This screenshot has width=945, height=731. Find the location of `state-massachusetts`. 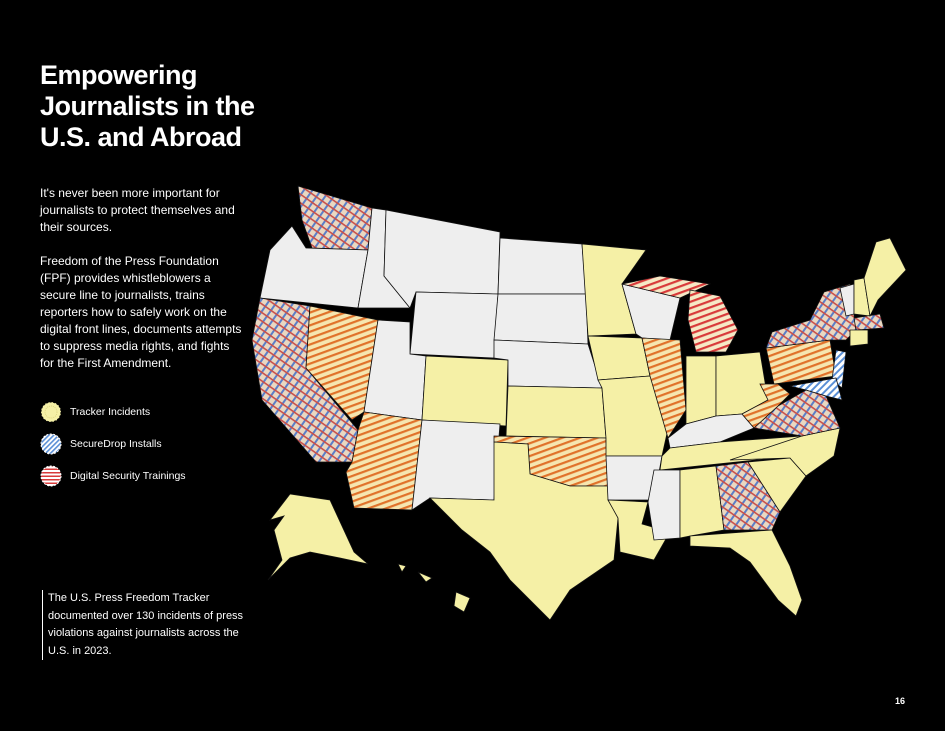

state-massachusetts is located at coordinates (869, 322).